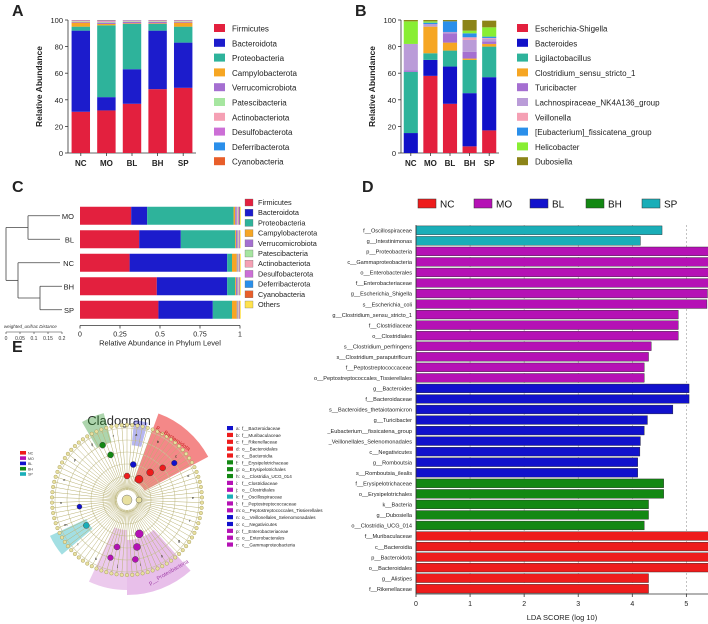 The width and height of the screenshot is (708, 624). Describe the element at coordinates (68, 263) in the screenshot. I see `row-label: NC` at that location.